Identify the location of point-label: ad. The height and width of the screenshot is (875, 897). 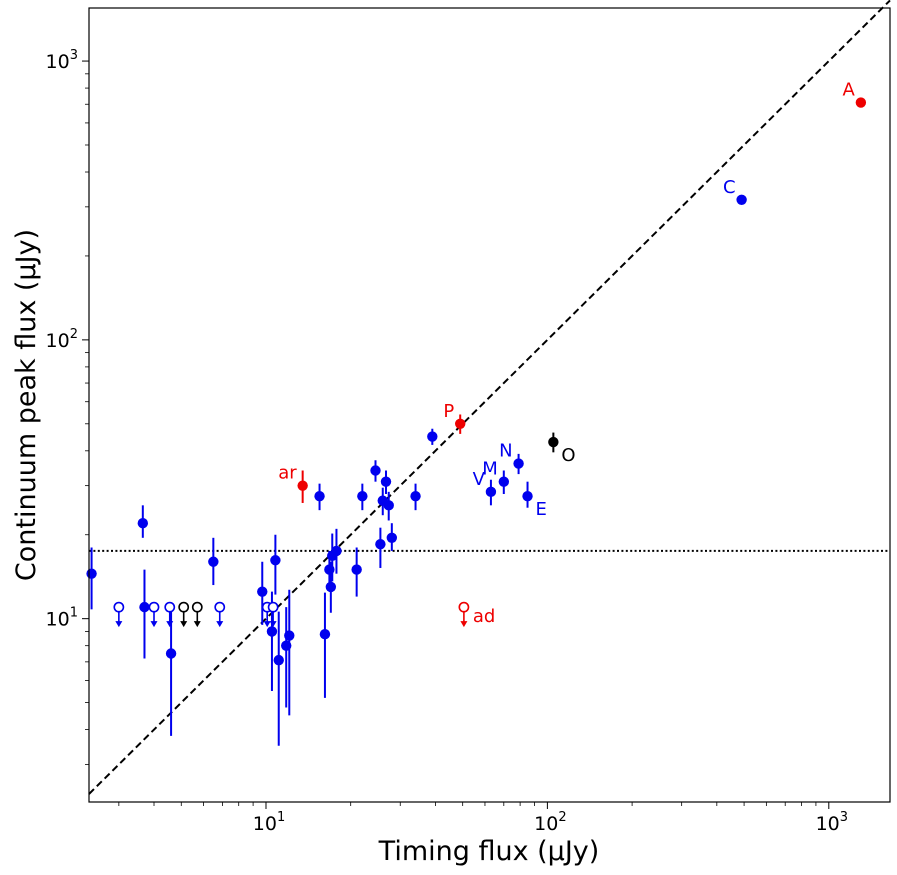
(484, 616).